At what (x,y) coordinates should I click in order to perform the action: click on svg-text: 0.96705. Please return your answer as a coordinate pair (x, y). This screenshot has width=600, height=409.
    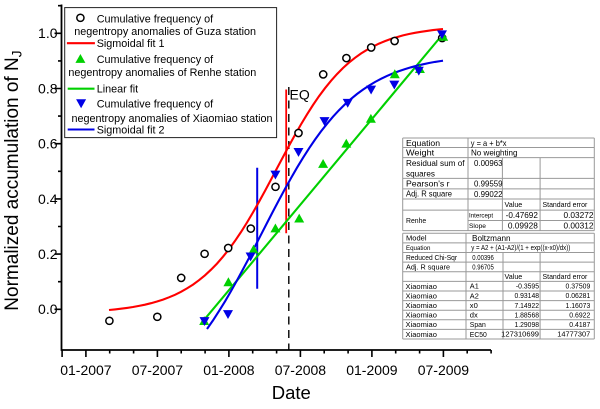
    Looking at the image, I should click on (483, 267).